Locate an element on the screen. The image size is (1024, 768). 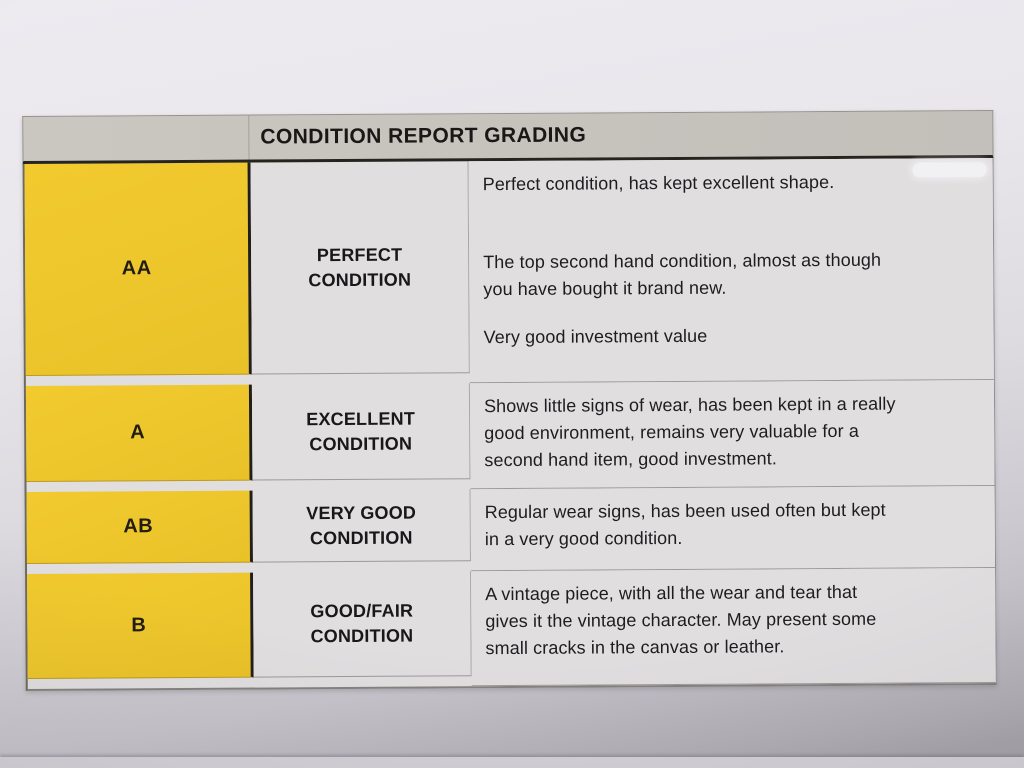
grade-cell-a: A is located at coordinates (139, 433).